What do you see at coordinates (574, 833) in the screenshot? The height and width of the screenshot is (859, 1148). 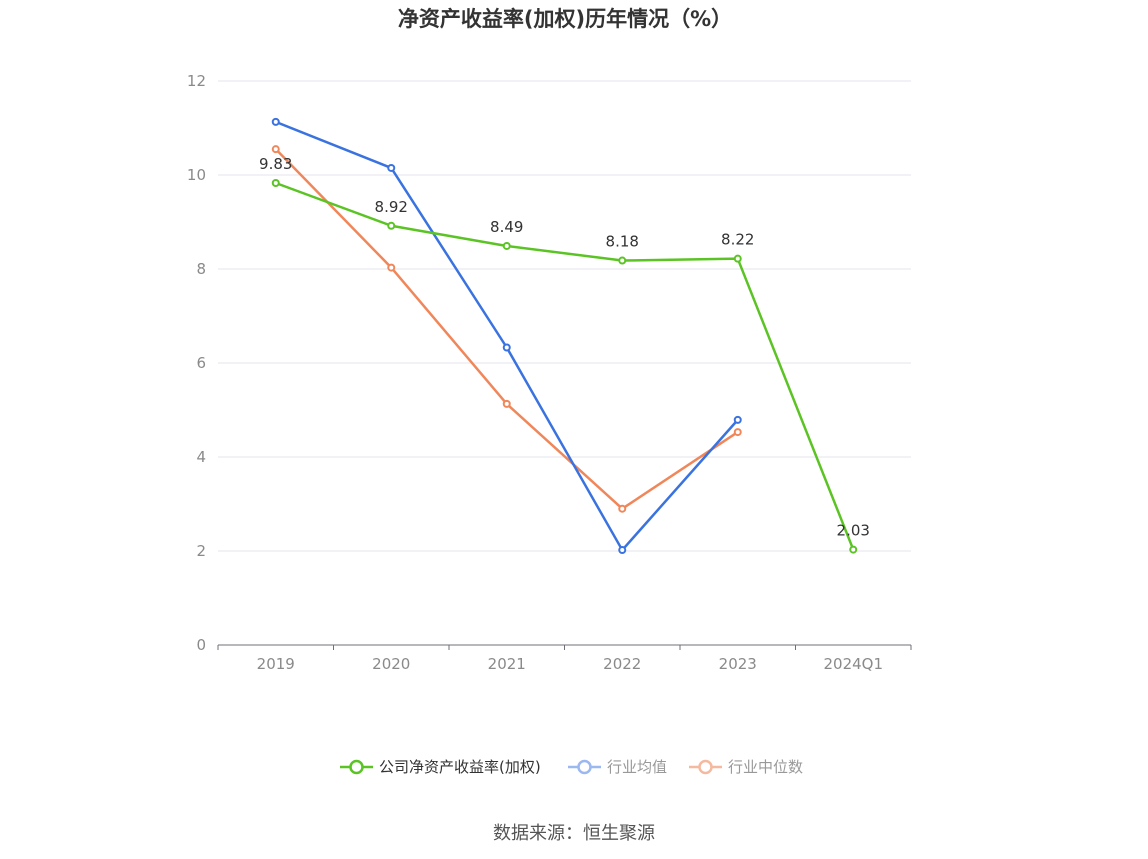 I see `source-note: 数据来源：恒生聚源` at bounding box center [574, 833].